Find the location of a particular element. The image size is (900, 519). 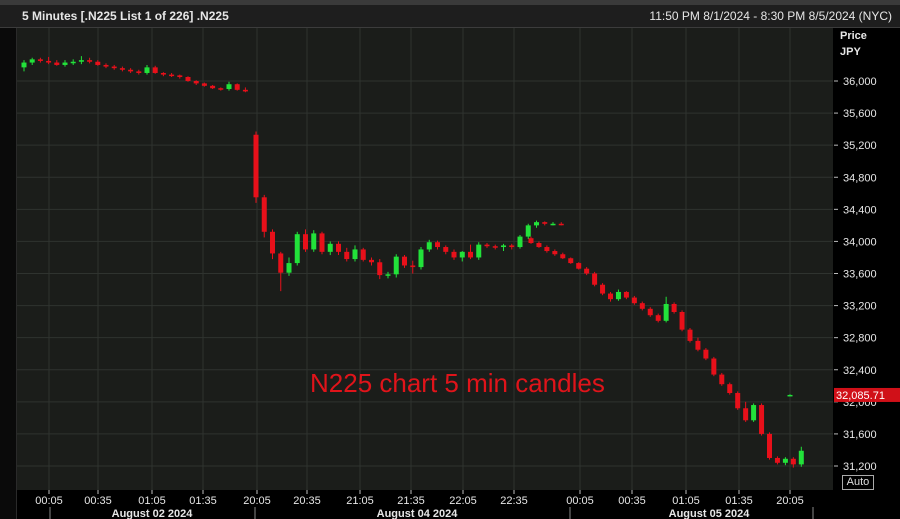

date-label: August 04 2024 is located at coordinates (418, 513).